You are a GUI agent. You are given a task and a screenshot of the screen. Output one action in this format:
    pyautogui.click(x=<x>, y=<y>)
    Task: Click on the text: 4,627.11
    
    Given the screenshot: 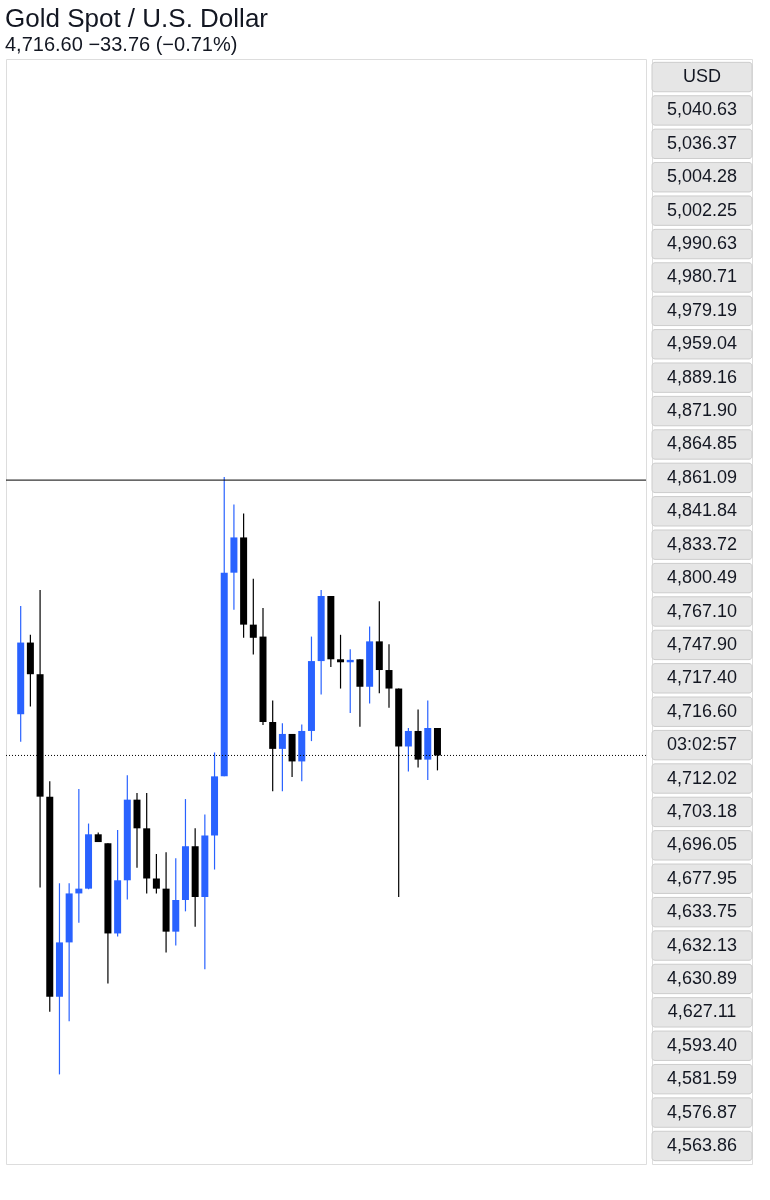 What is the action you would take?
    pyautogui.click(x=702, y=1011)
    